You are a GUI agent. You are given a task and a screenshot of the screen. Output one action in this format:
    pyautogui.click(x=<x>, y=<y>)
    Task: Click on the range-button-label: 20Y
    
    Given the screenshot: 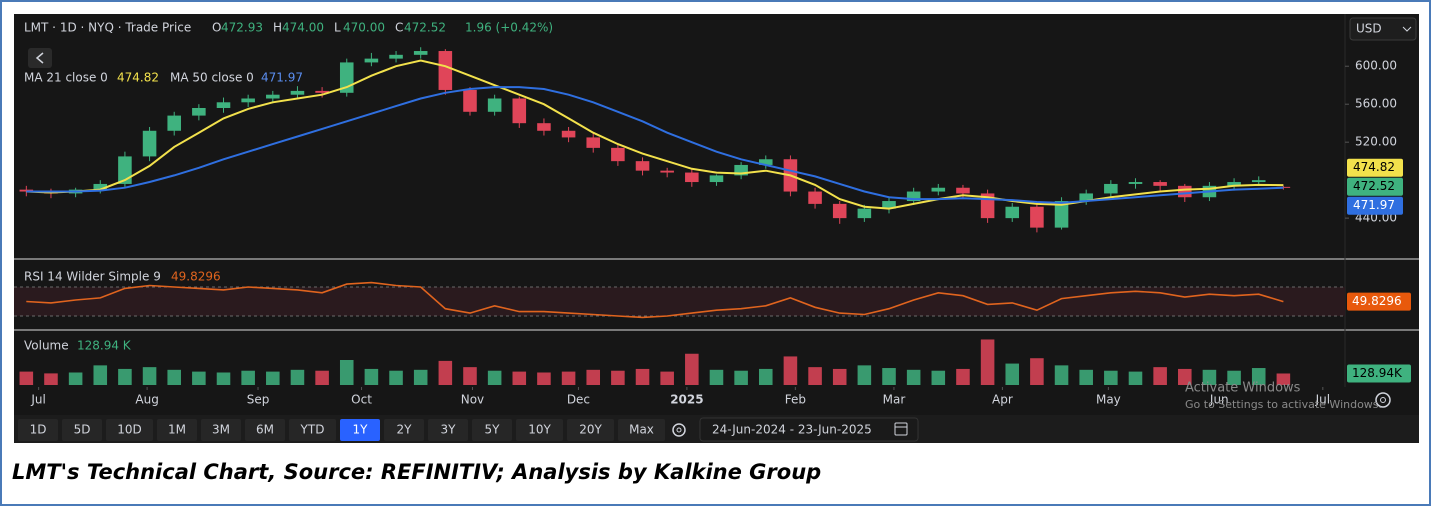 What is the action you would take?
    pyautogui.click(x=590, y=430)
    